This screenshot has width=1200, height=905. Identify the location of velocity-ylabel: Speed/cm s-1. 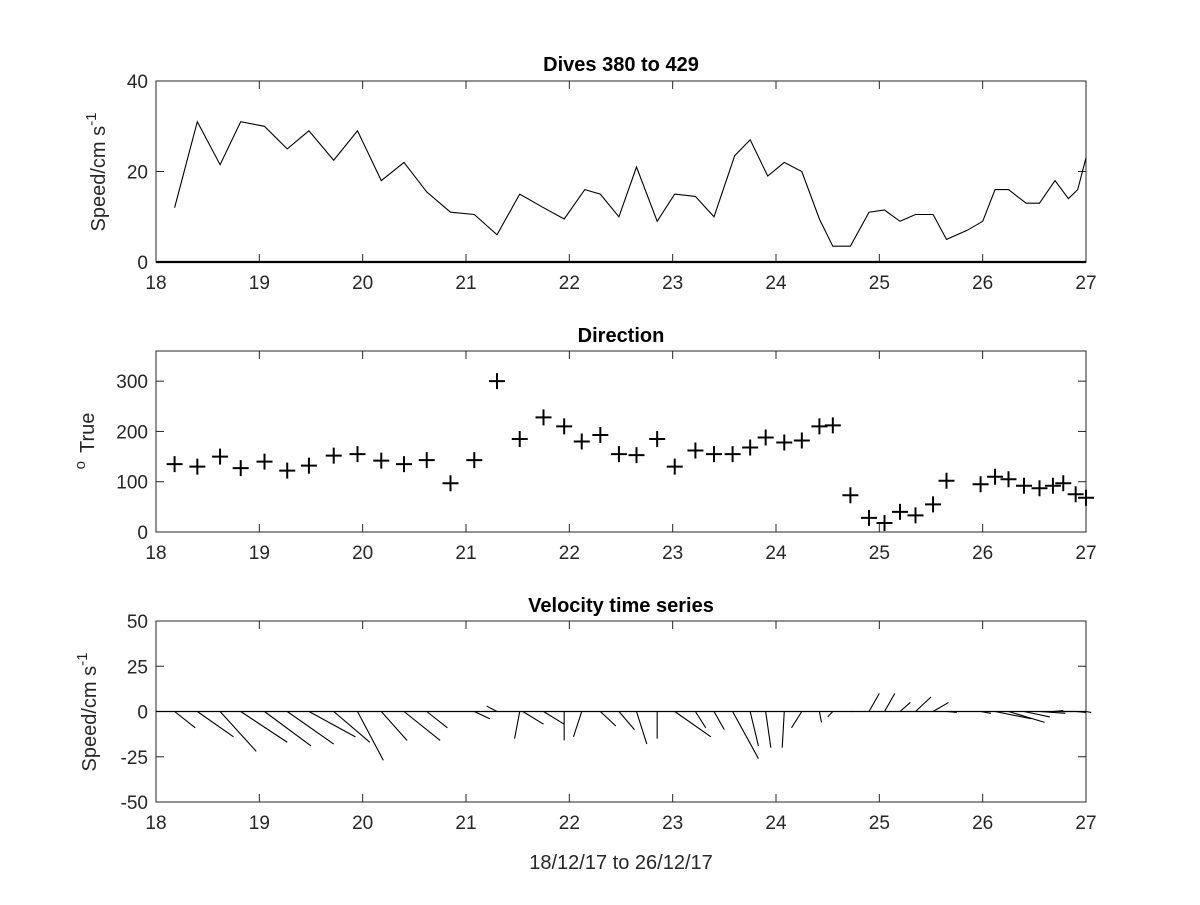
(87, 712).